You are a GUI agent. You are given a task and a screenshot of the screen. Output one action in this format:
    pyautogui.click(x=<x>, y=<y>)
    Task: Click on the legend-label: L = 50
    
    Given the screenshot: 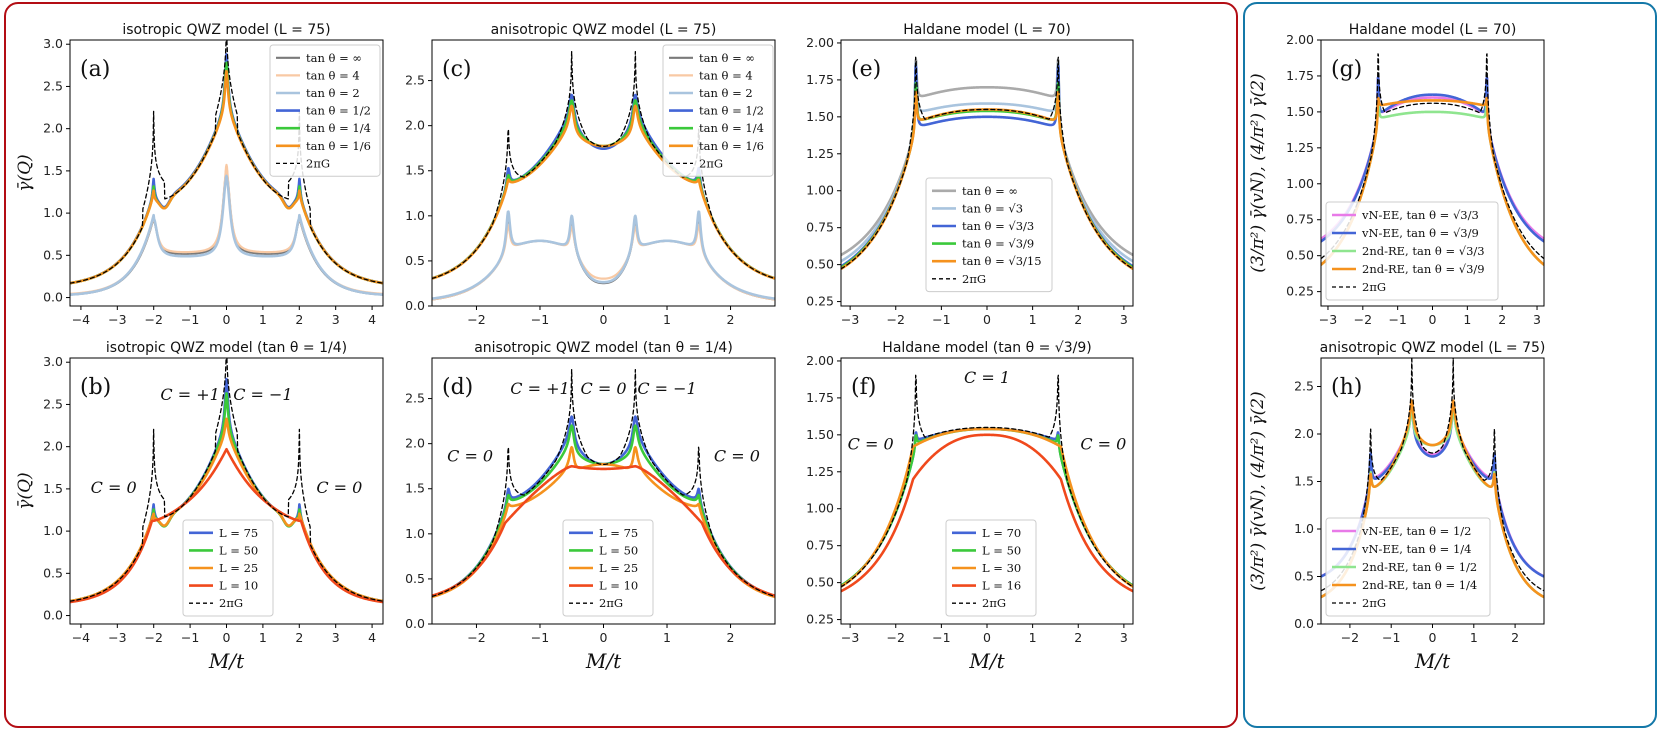 What is the action you would take?
    pyautogui.click(x=618, y=550)
    